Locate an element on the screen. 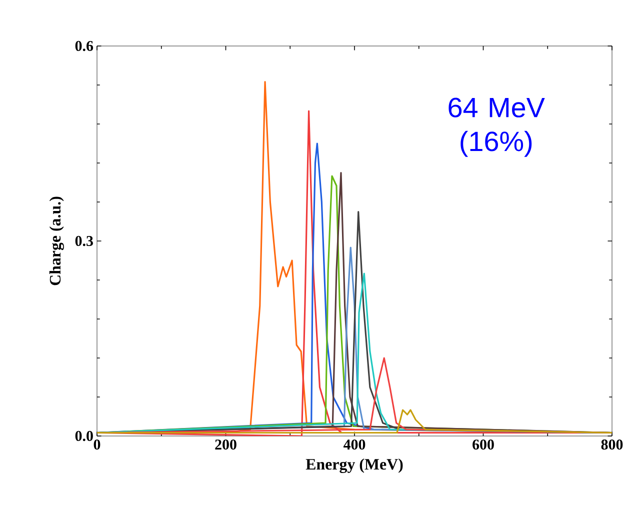 This screenshot has height=515, width=634. y-axis-title: Charge (a.u.) is located at coordinates (56, 241).